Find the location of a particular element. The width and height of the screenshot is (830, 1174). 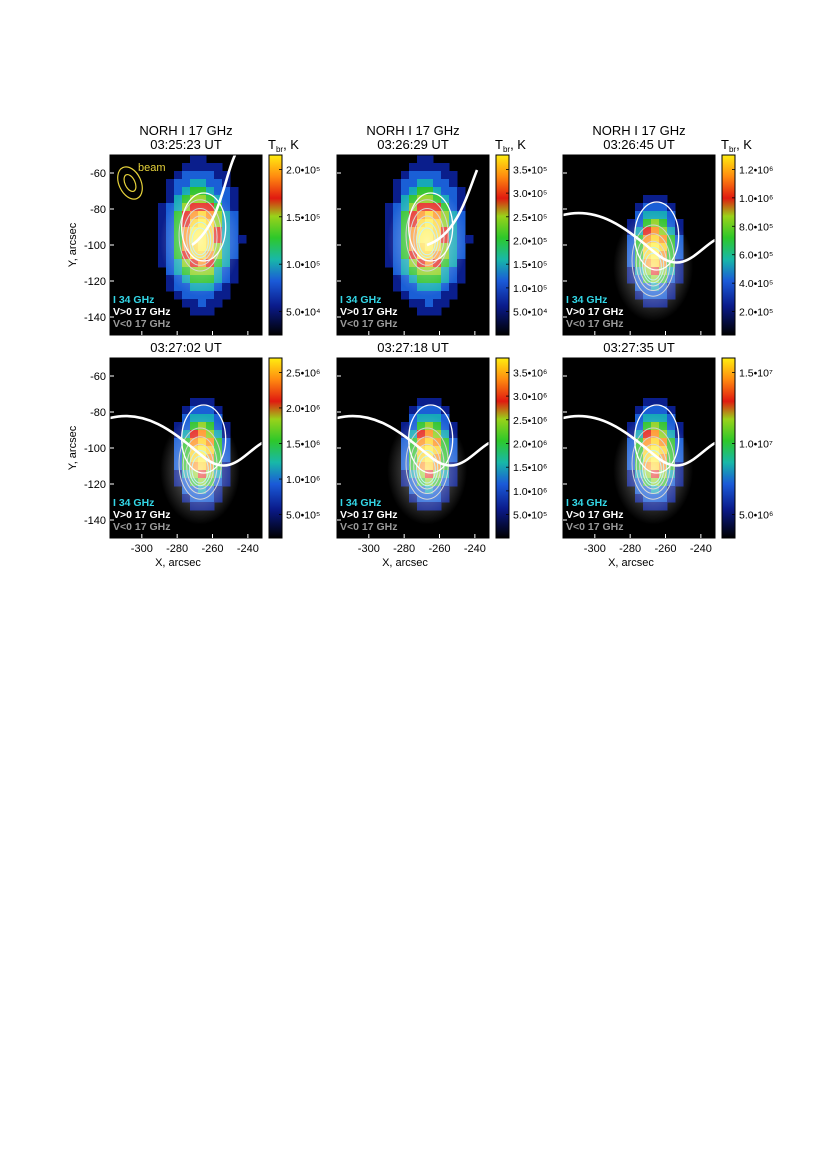

colorbar-tick-label: 5.0•10⁶ is located at coordinates (756, 516).